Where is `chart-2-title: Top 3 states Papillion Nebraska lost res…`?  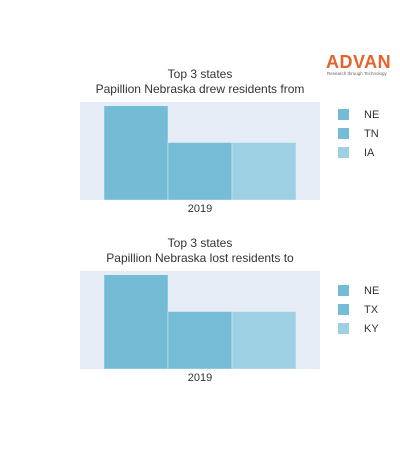 chart-2-title: Top 3 states Papillion Nebraska lost res… is located at coordinates (200, 251).